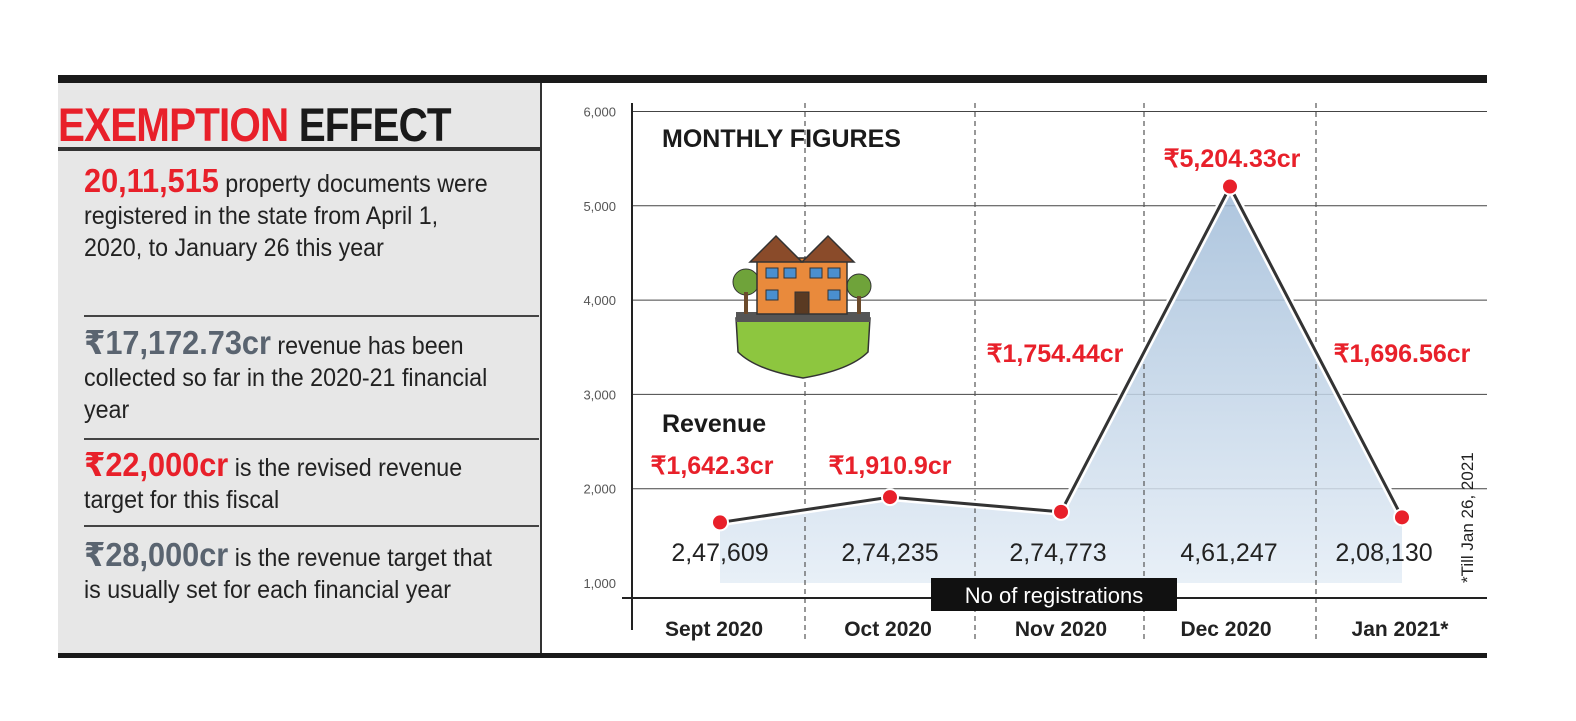  I want to click on category-label: Sept 2020, so click(714, 629).